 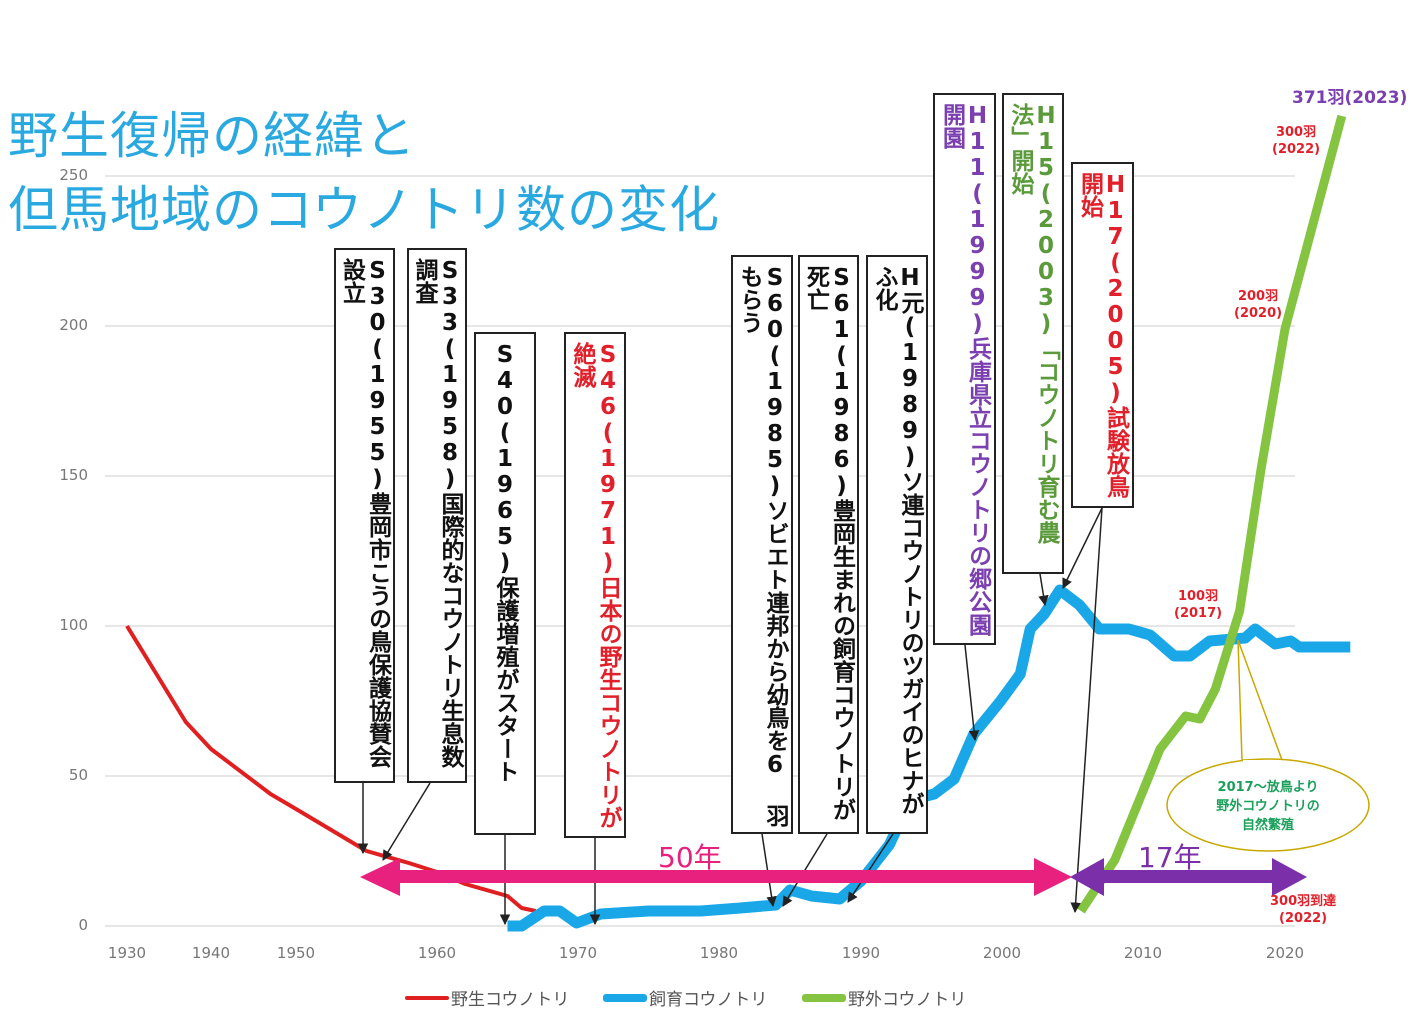 What do you see at coordinates (1143, 953) in the screenshot?
I see `x-tick-label: 2010` at bounding box center [1143, 953].